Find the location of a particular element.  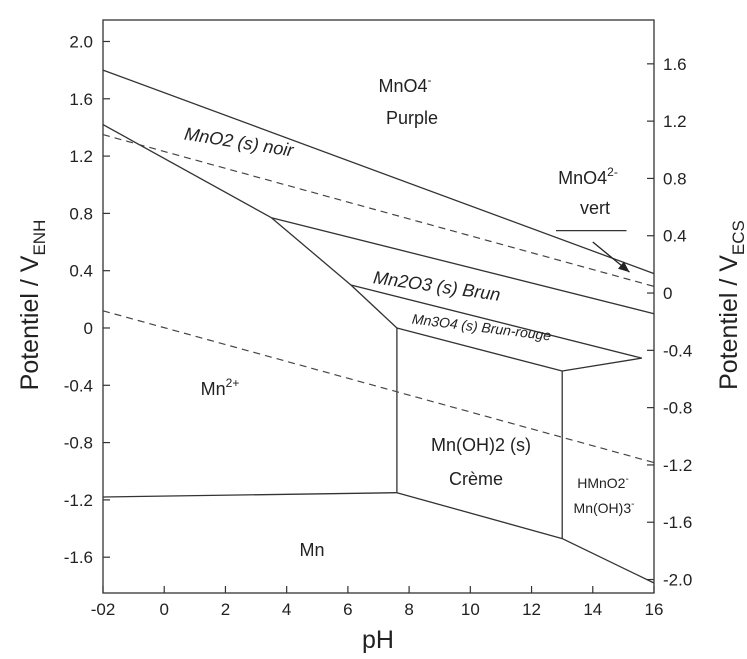

y-right-tick-label: -0.8 is located at coordinates (677, 408).